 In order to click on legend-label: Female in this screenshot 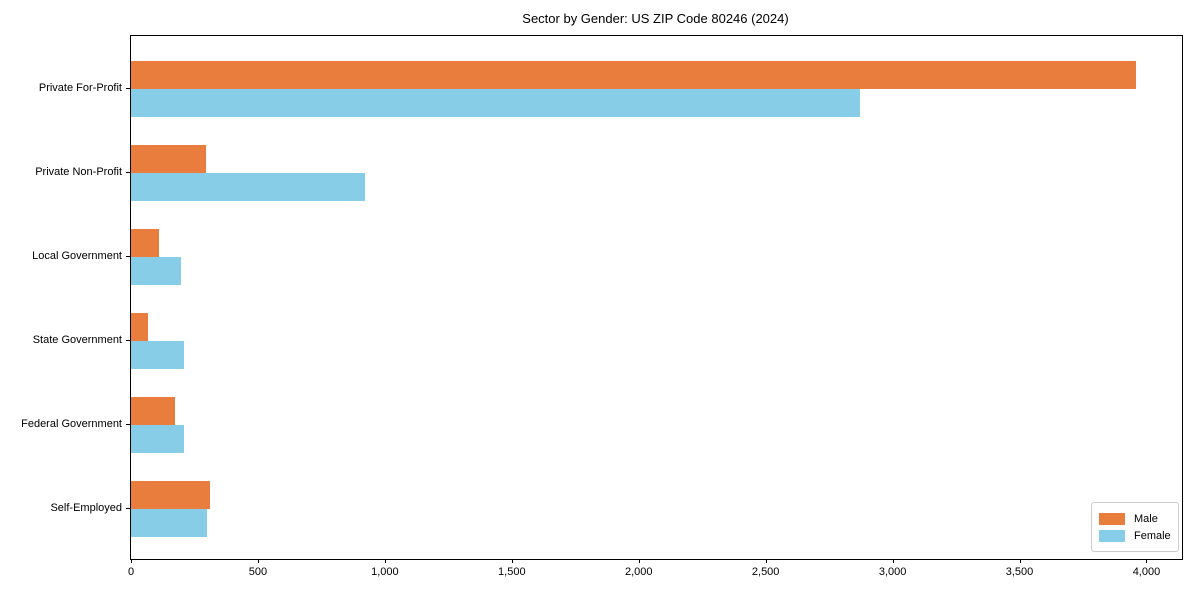, I will do `click(1152, 535)`.